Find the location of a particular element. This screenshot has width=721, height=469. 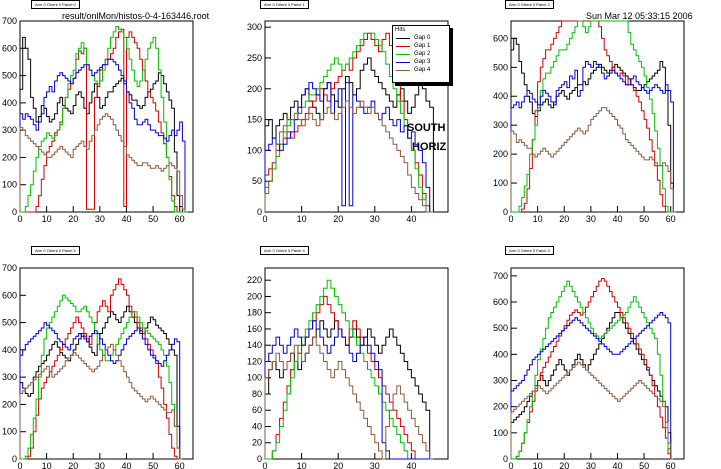

legend-label-2: Gap 2 is located at coordinates (422, 54).